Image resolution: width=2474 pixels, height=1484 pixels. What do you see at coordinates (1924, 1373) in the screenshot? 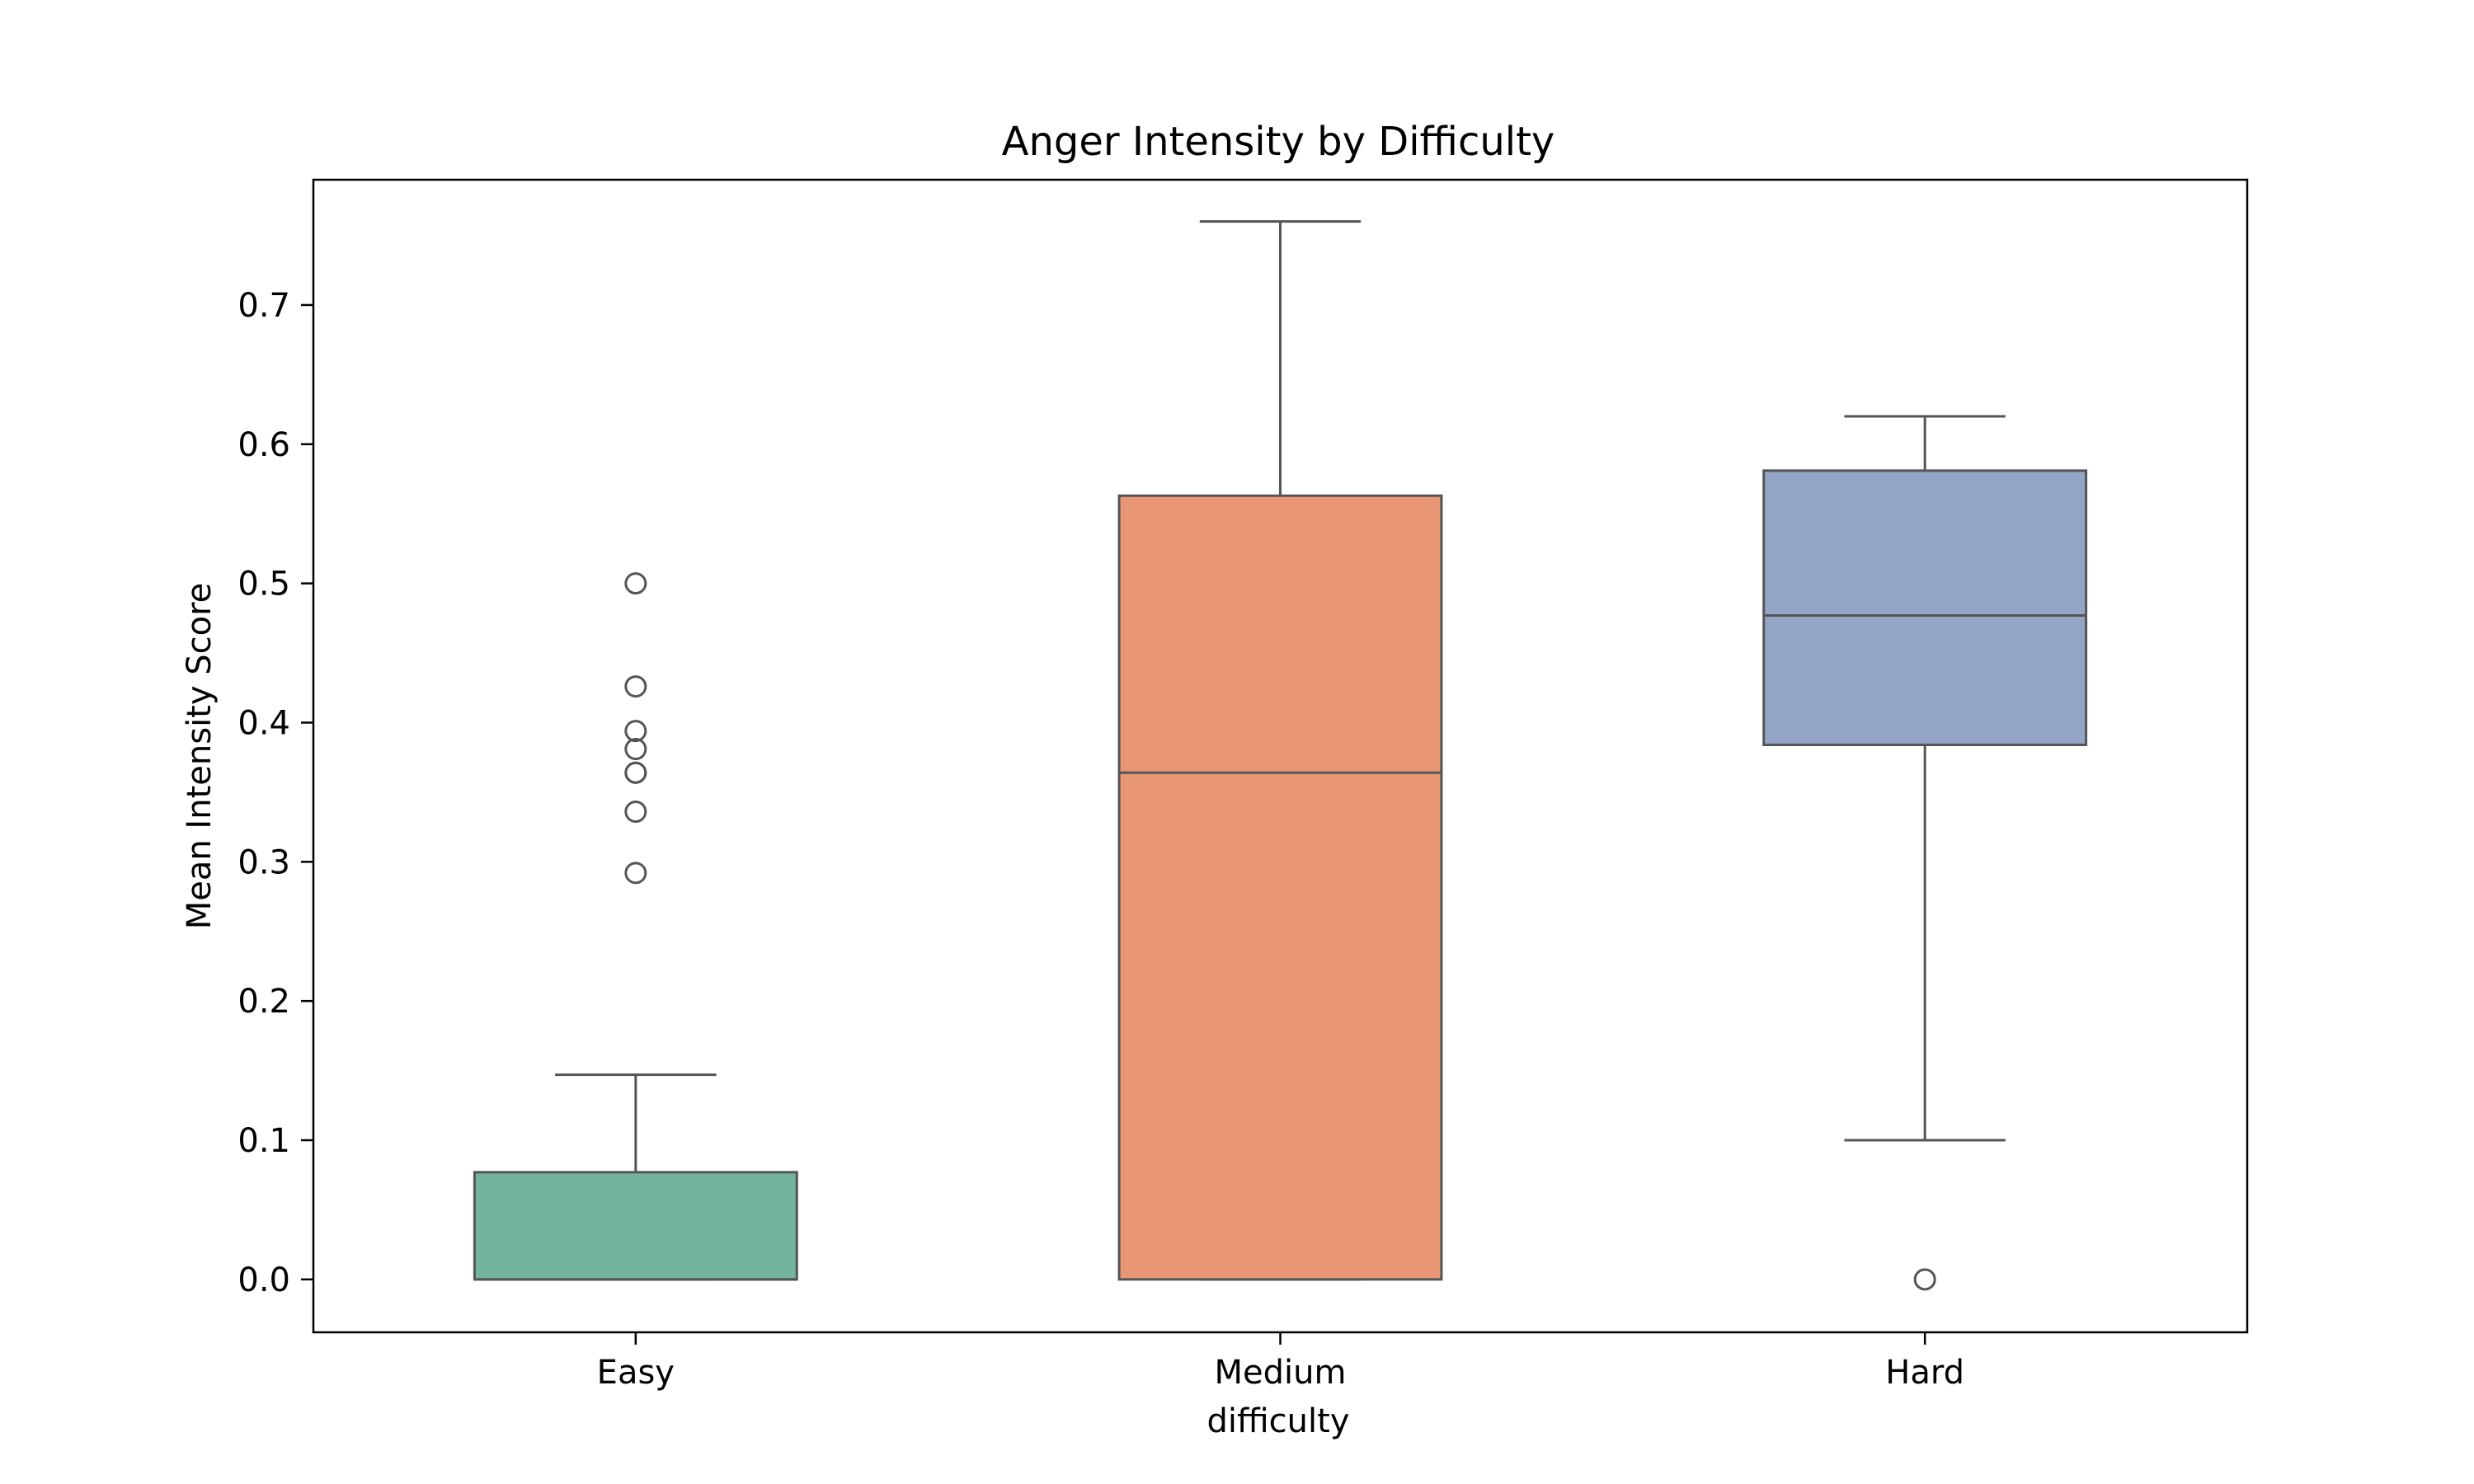
I see `x-tick-label-hard: Hard` at bounding box center [1924, 1373].